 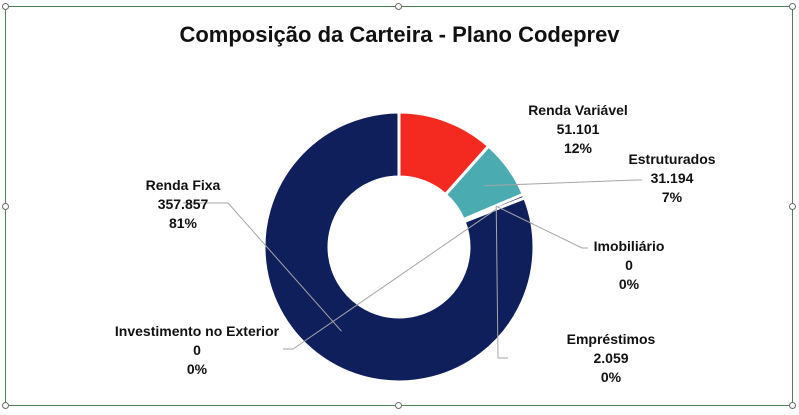 I want to click on label-value: 2.059, so click(x=611, y=358).